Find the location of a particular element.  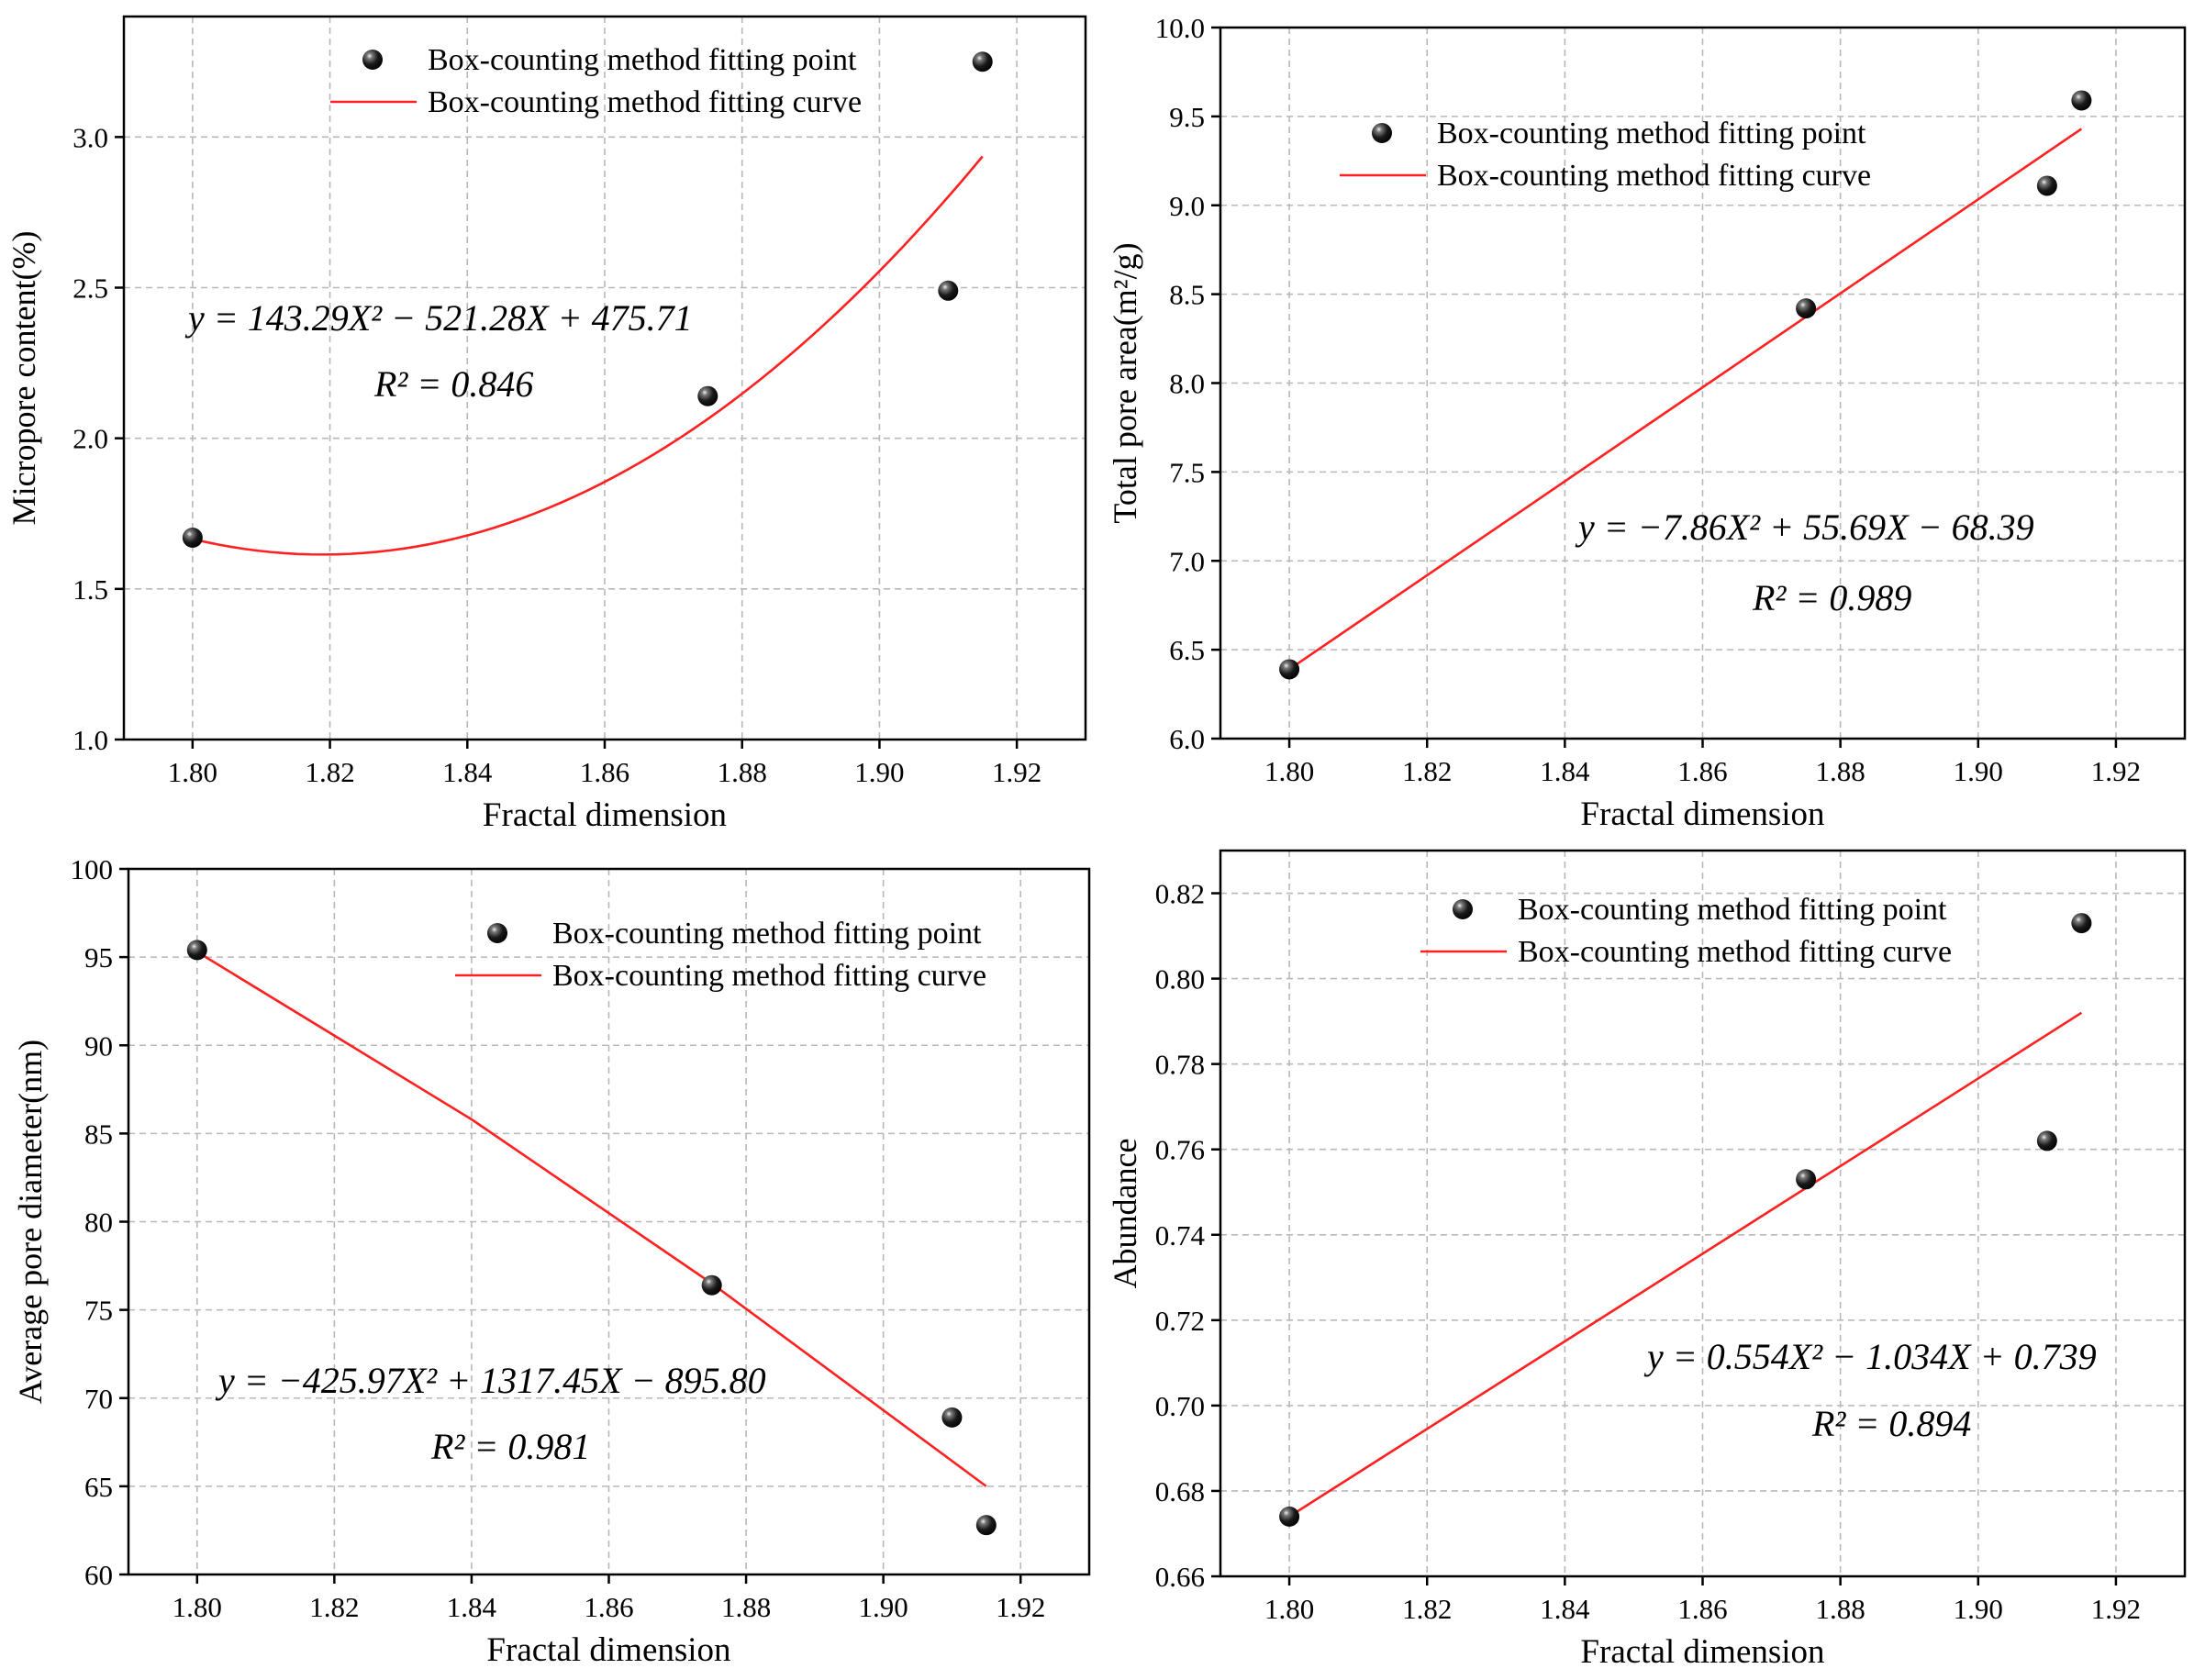

y-tick-label: 8.5 is located at coordinates (1187, 295).